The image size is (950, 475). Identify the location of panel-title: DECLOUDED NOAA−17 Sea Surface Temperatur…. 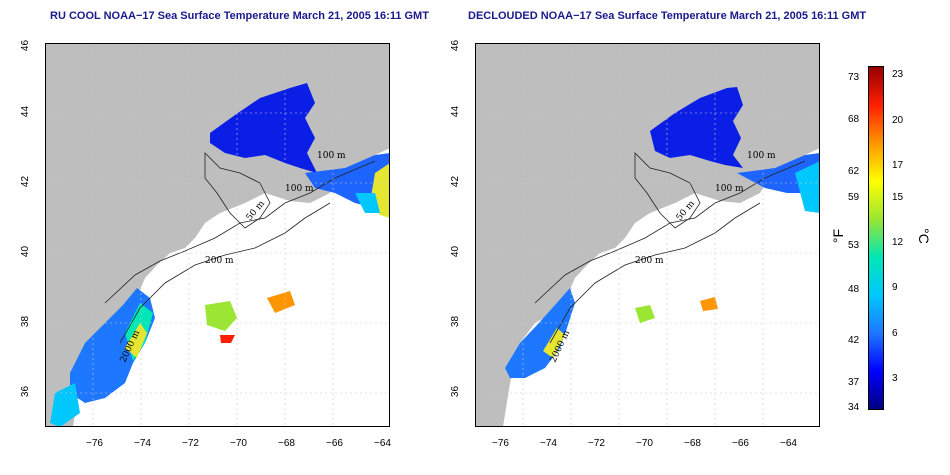
(667, 16).